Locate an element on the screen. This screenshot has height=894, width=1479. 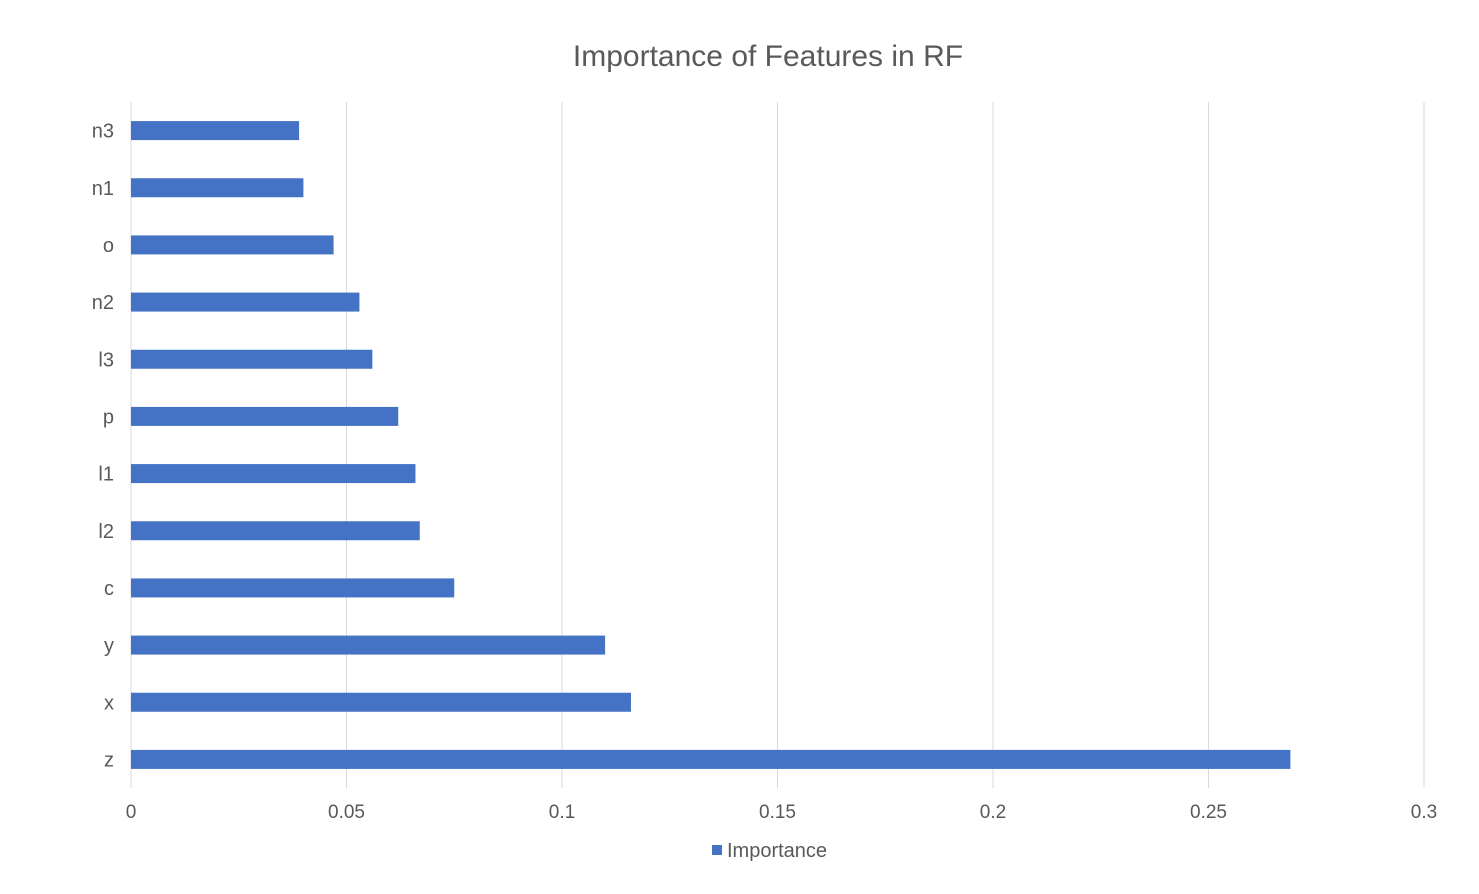
legend-swatch is located at coordinates (717, 850).